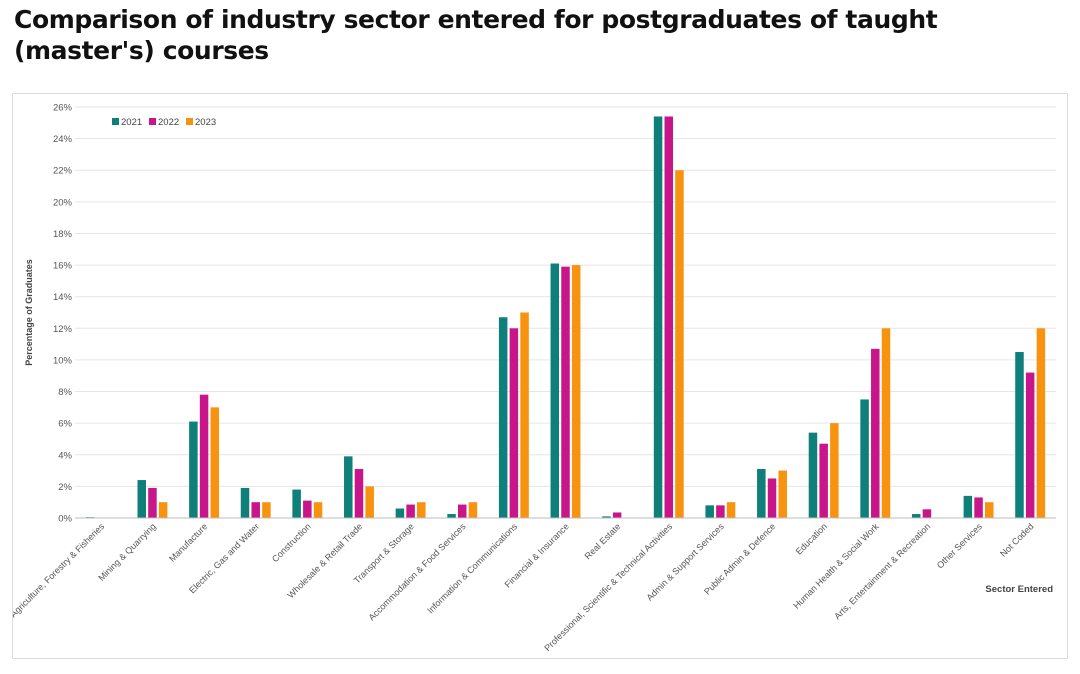  I want to click on y-axis-ticks: 0% 2% 4% 6% 8% 10% 12% 14% 16% 18% 20% 22% 24% 26%, so click(63, 314).